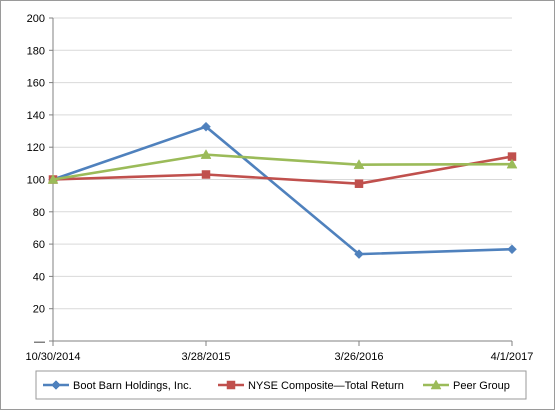 Image resolution: width=555 pixels, height=410 pixels. What do you see at coordinates (36, 148) in the screenshot?
I see `y-tick-label: 120` at bounding box center [36, 148].